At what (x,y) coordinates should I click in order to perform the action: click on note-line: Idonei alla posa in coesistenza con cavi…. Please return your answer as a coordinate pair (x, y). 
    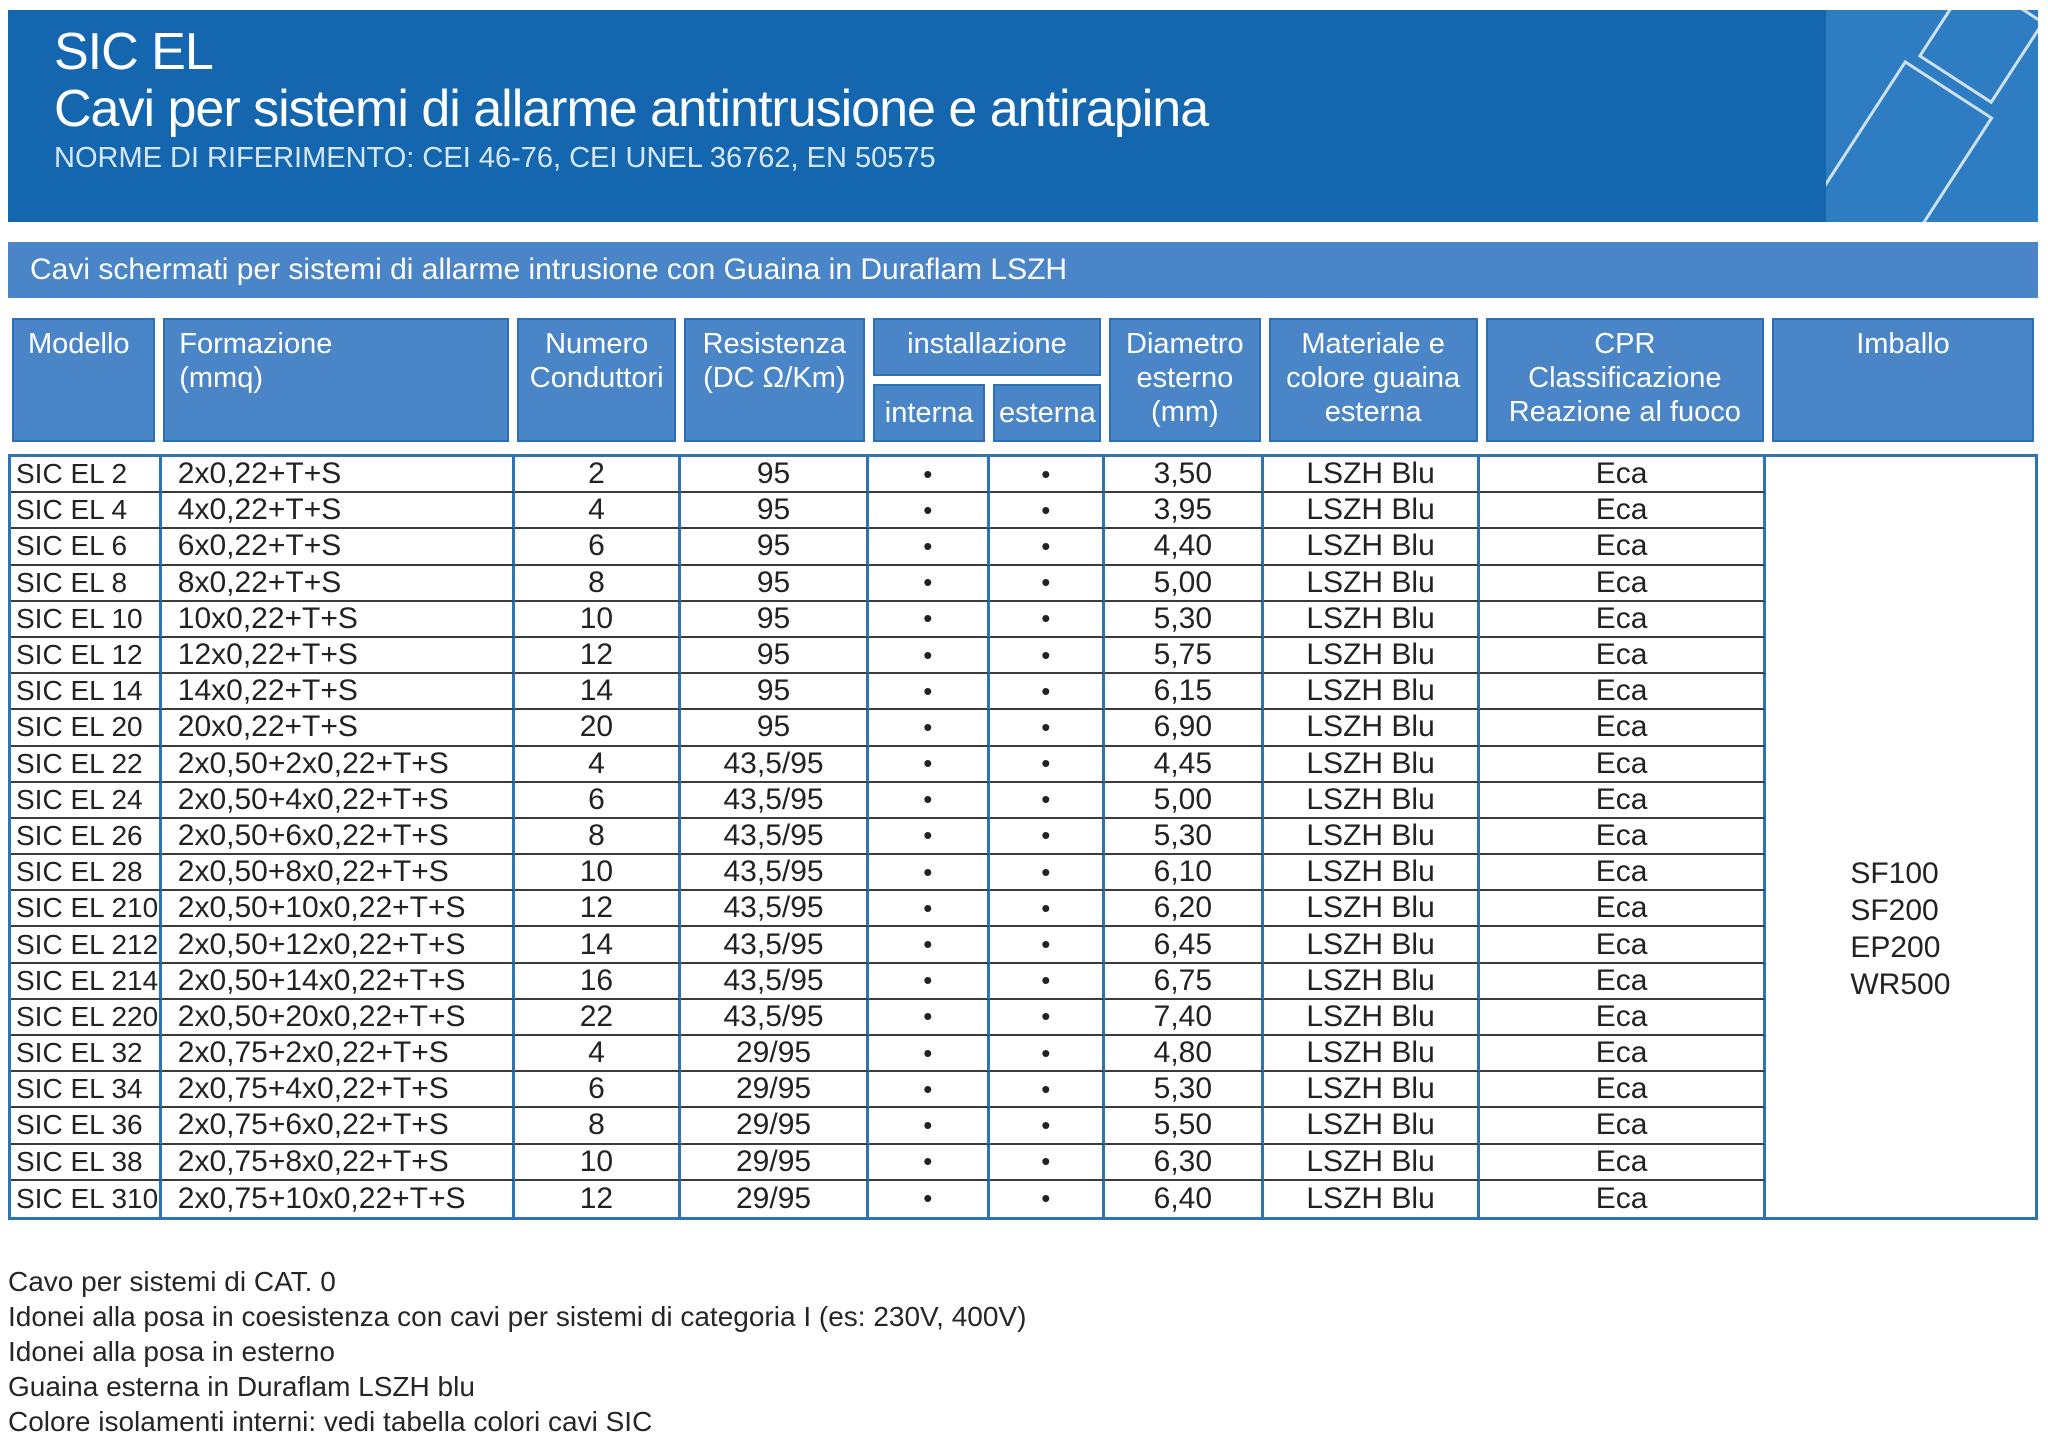
    Looking at the image, I should click on (517, 1316).